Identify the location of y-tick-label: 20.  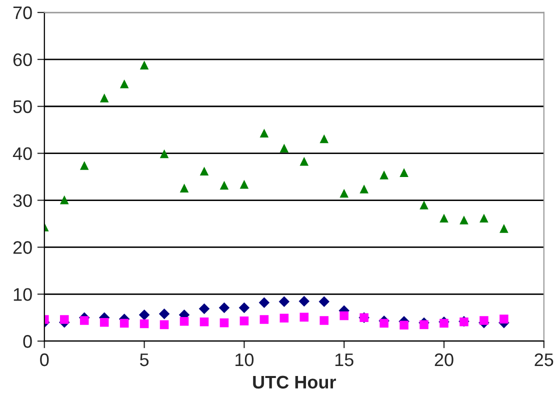
(22, 247).